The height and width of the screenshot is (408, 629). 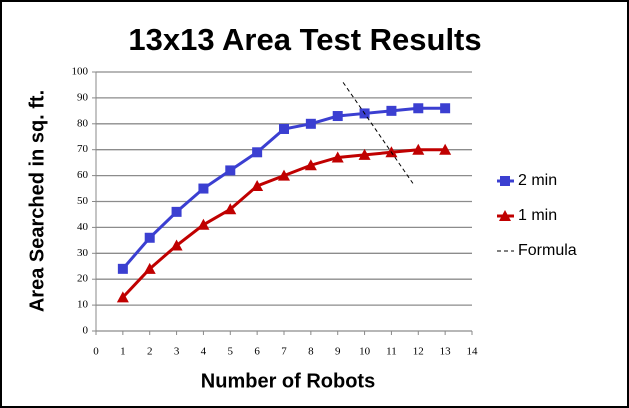 What do you see at coordinates (204, 352) in the screenshot?
I see `x-tick-label: 4` at bounding box center [204, 352].